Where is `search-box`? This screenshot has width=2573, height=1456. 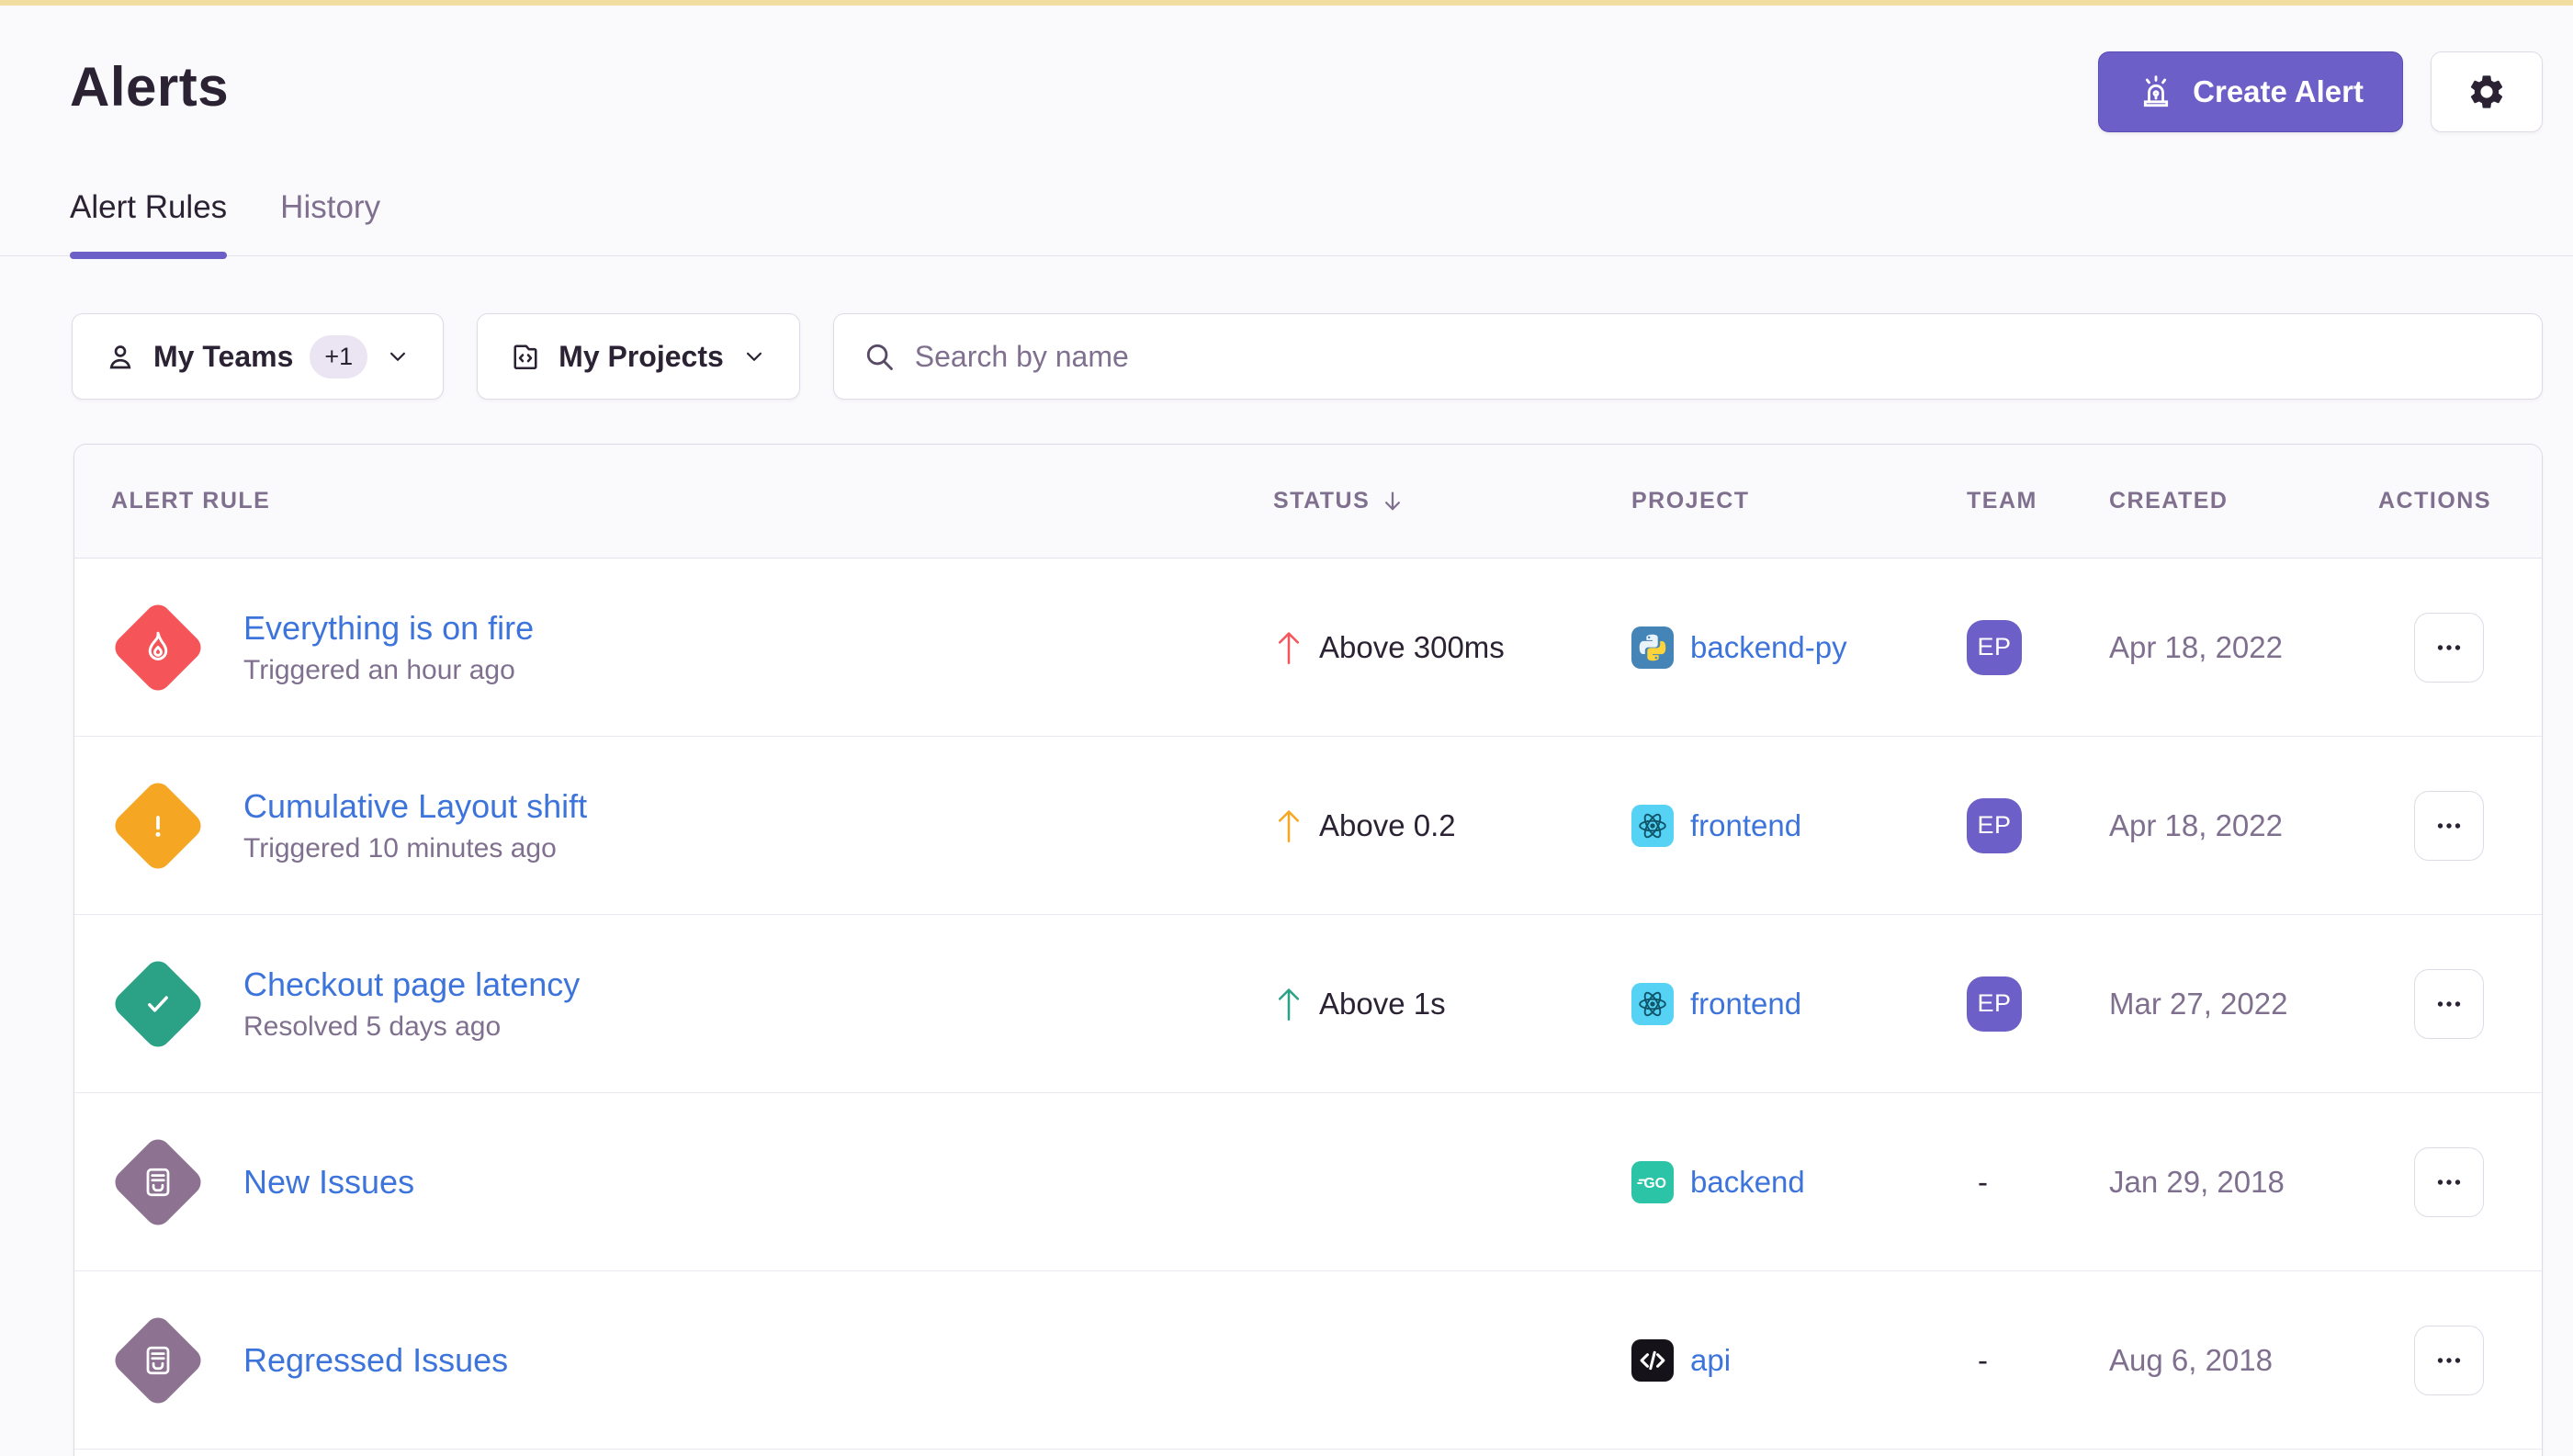 search-box is located at coordinates (1687, 356).